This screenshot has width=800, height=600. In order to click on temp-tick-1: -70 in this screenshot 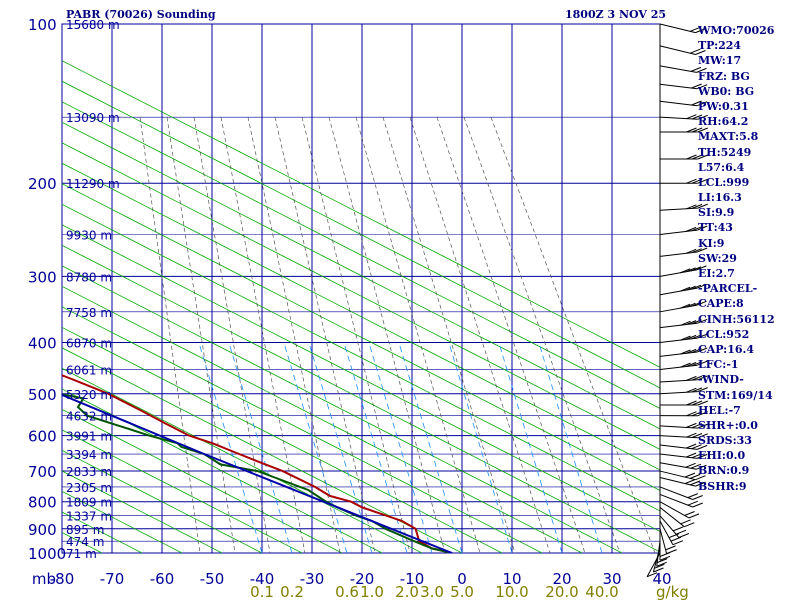, I will do `click(112, 579)`.